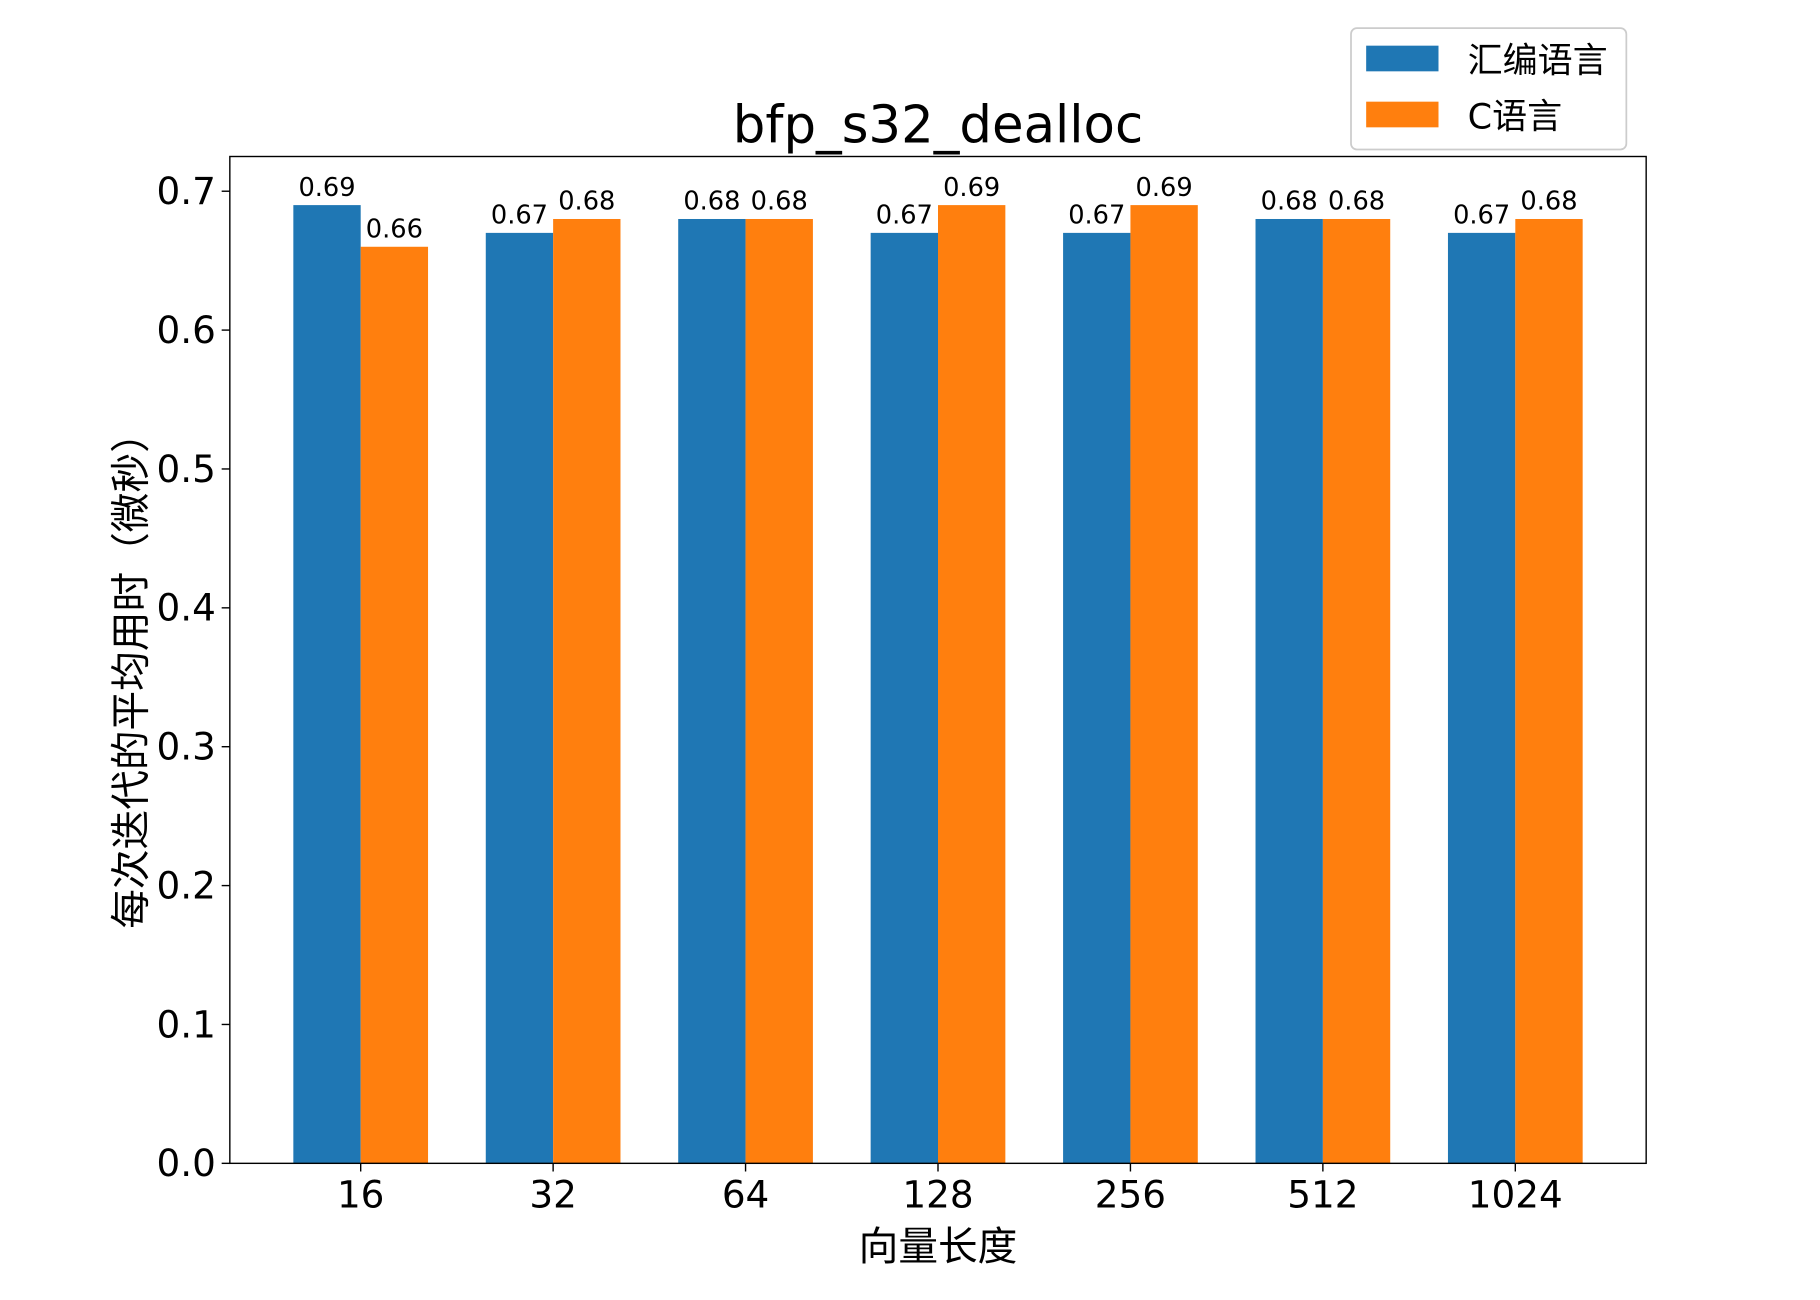 This screenshot has height=1300, width=1820. I want to click on x-axis-label: 向量长度, so click(938, 1247).